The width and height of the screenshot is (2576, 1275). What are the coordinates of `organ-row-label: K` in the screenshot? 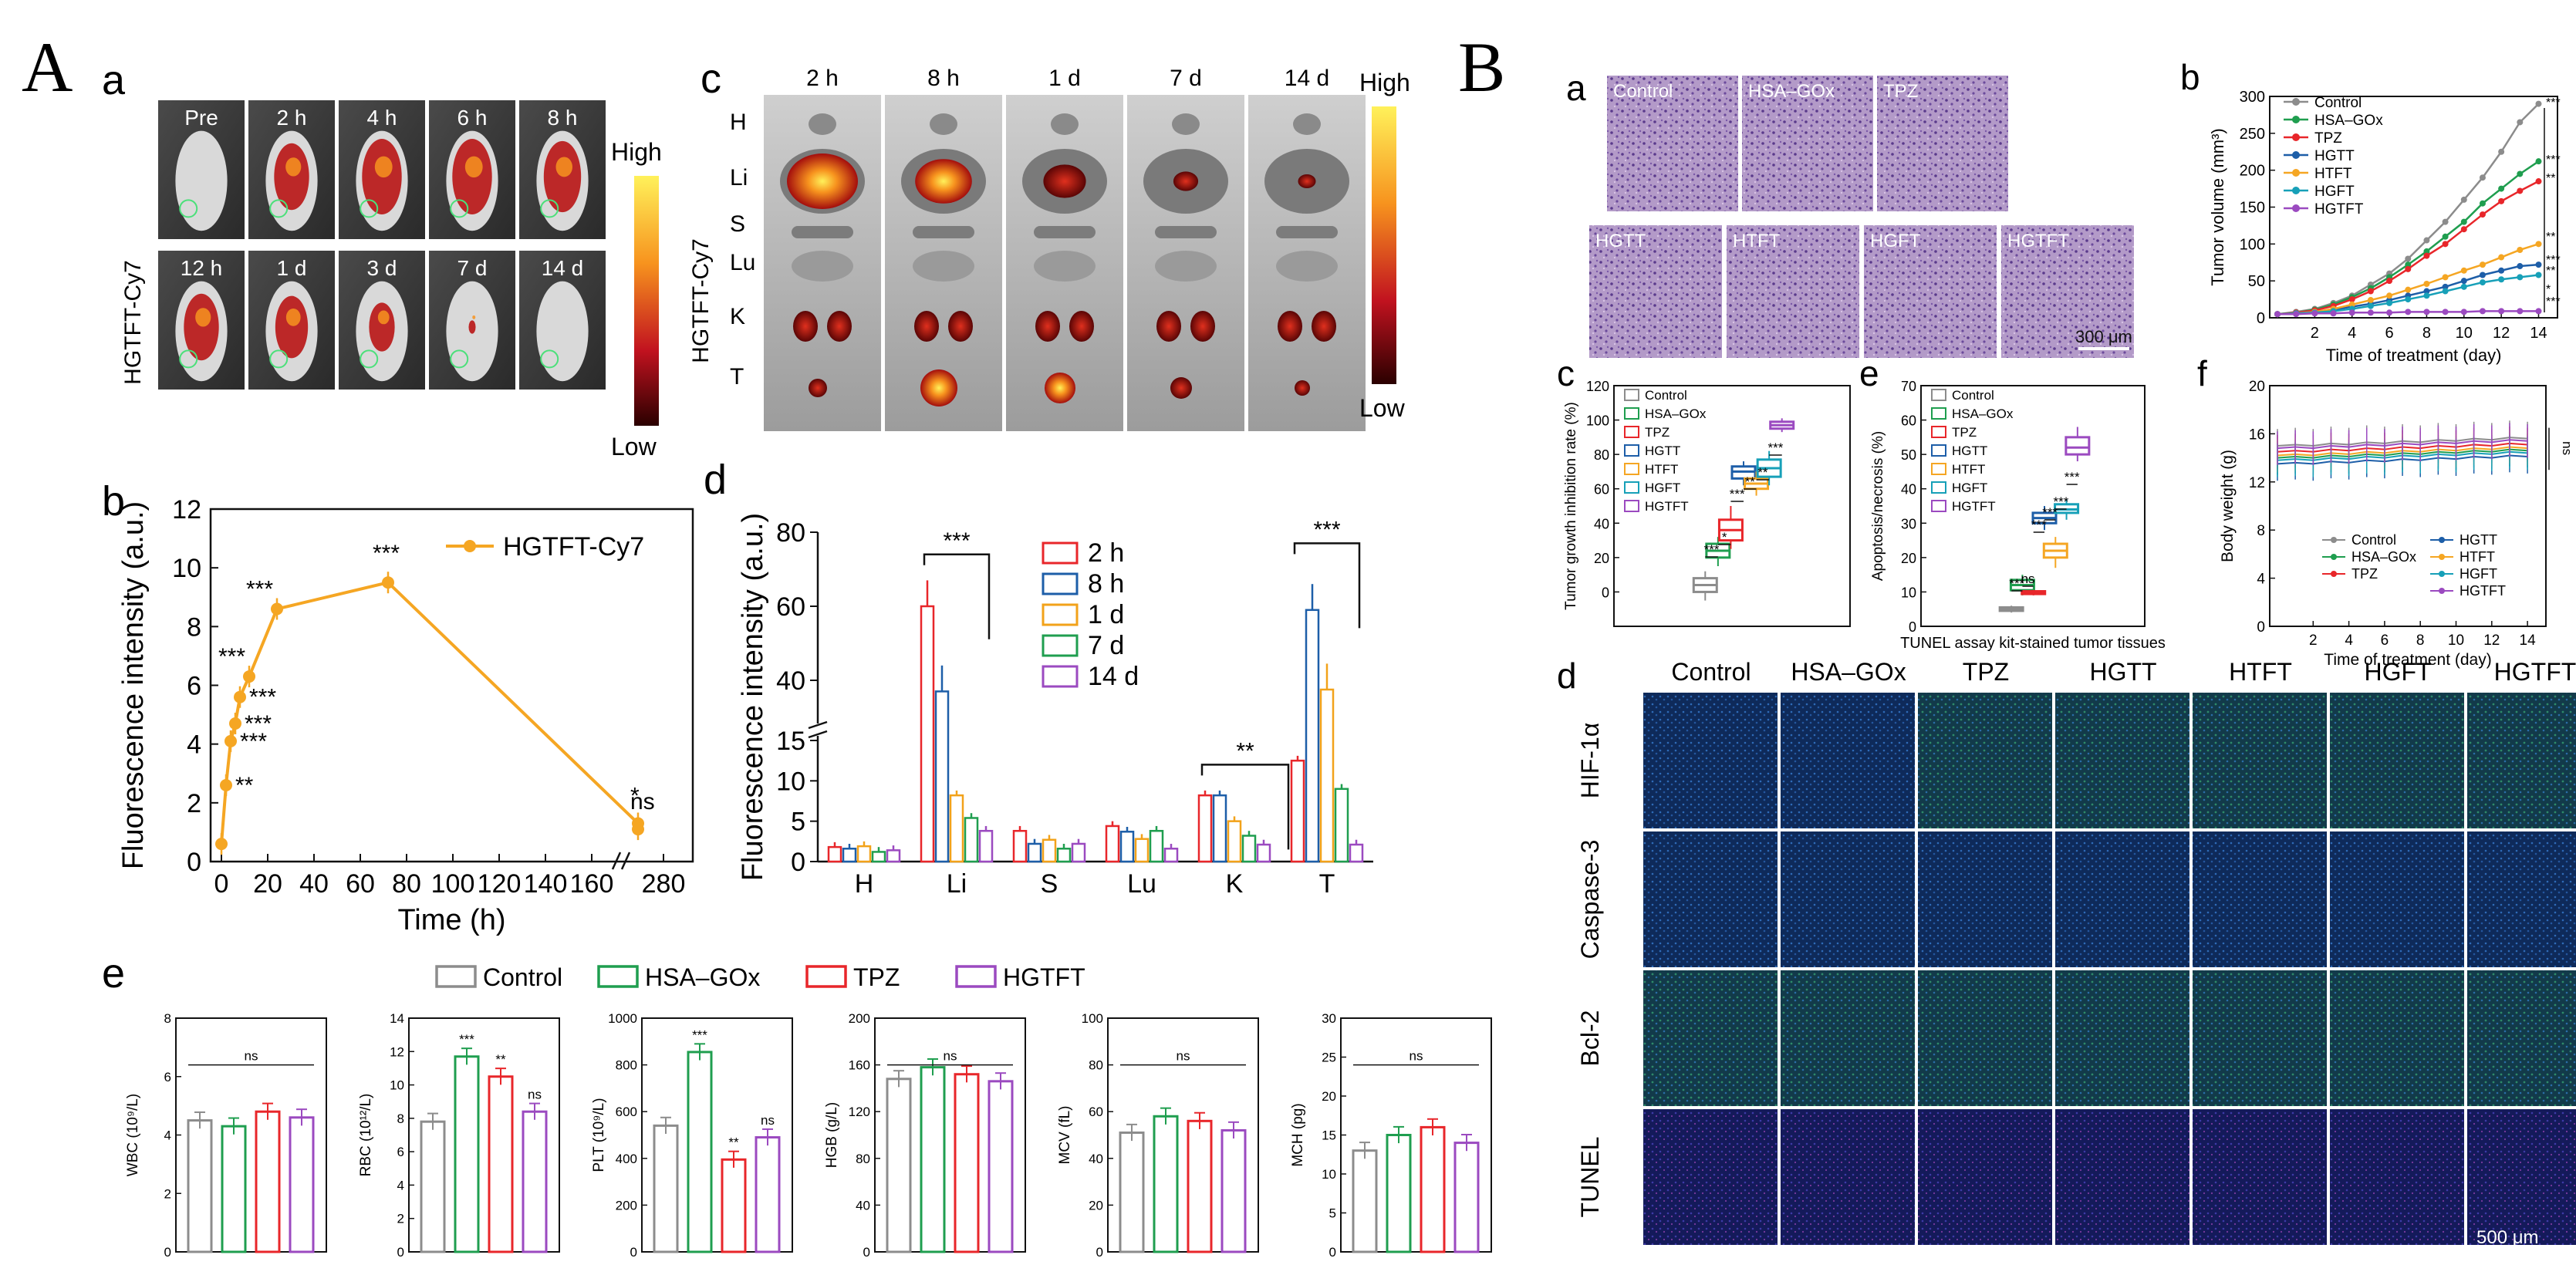 It's located at (737, 316).